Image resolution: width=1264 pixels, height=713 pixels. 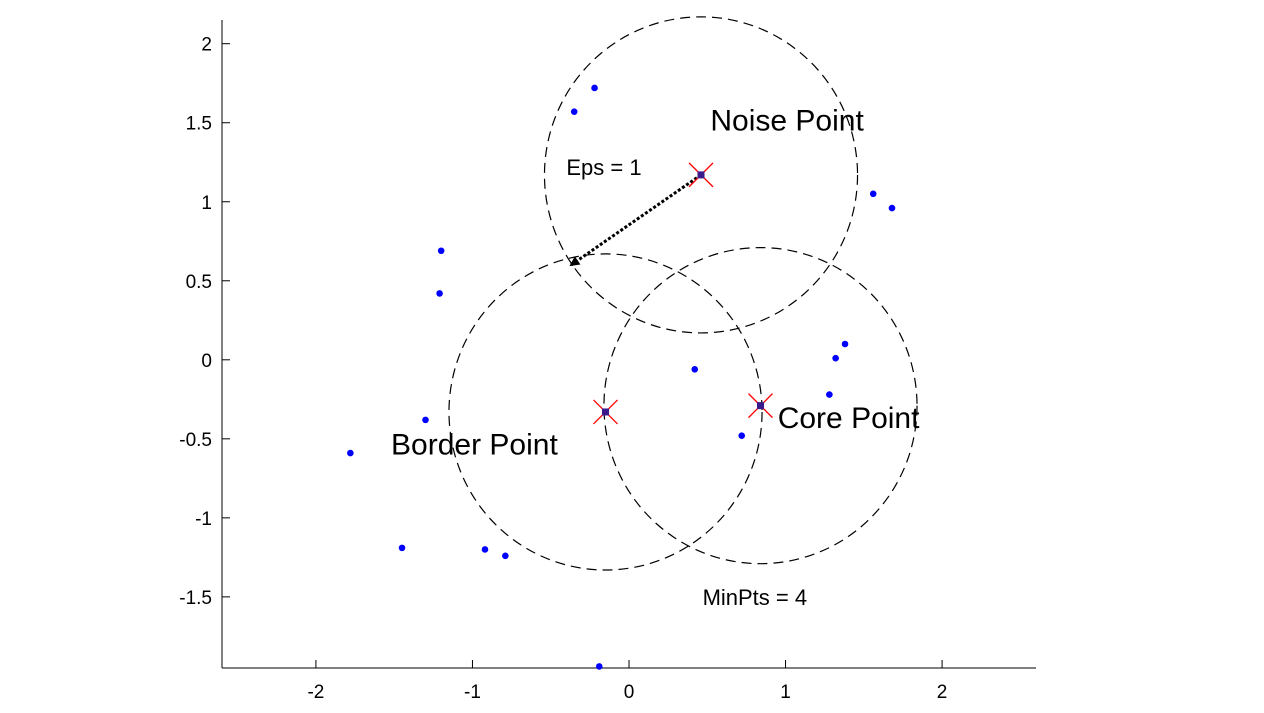 What do you see at coordinates (629, 692) in the screenshot?
I see `x-tick-label: 0` at bounding box center [629, 692].